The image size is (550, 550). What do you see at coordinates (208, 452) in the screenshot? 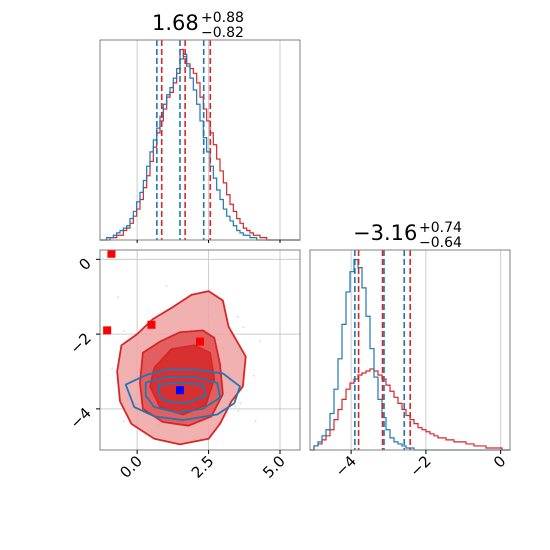
I see `p2-xticks` at bounding box center [208, 452].